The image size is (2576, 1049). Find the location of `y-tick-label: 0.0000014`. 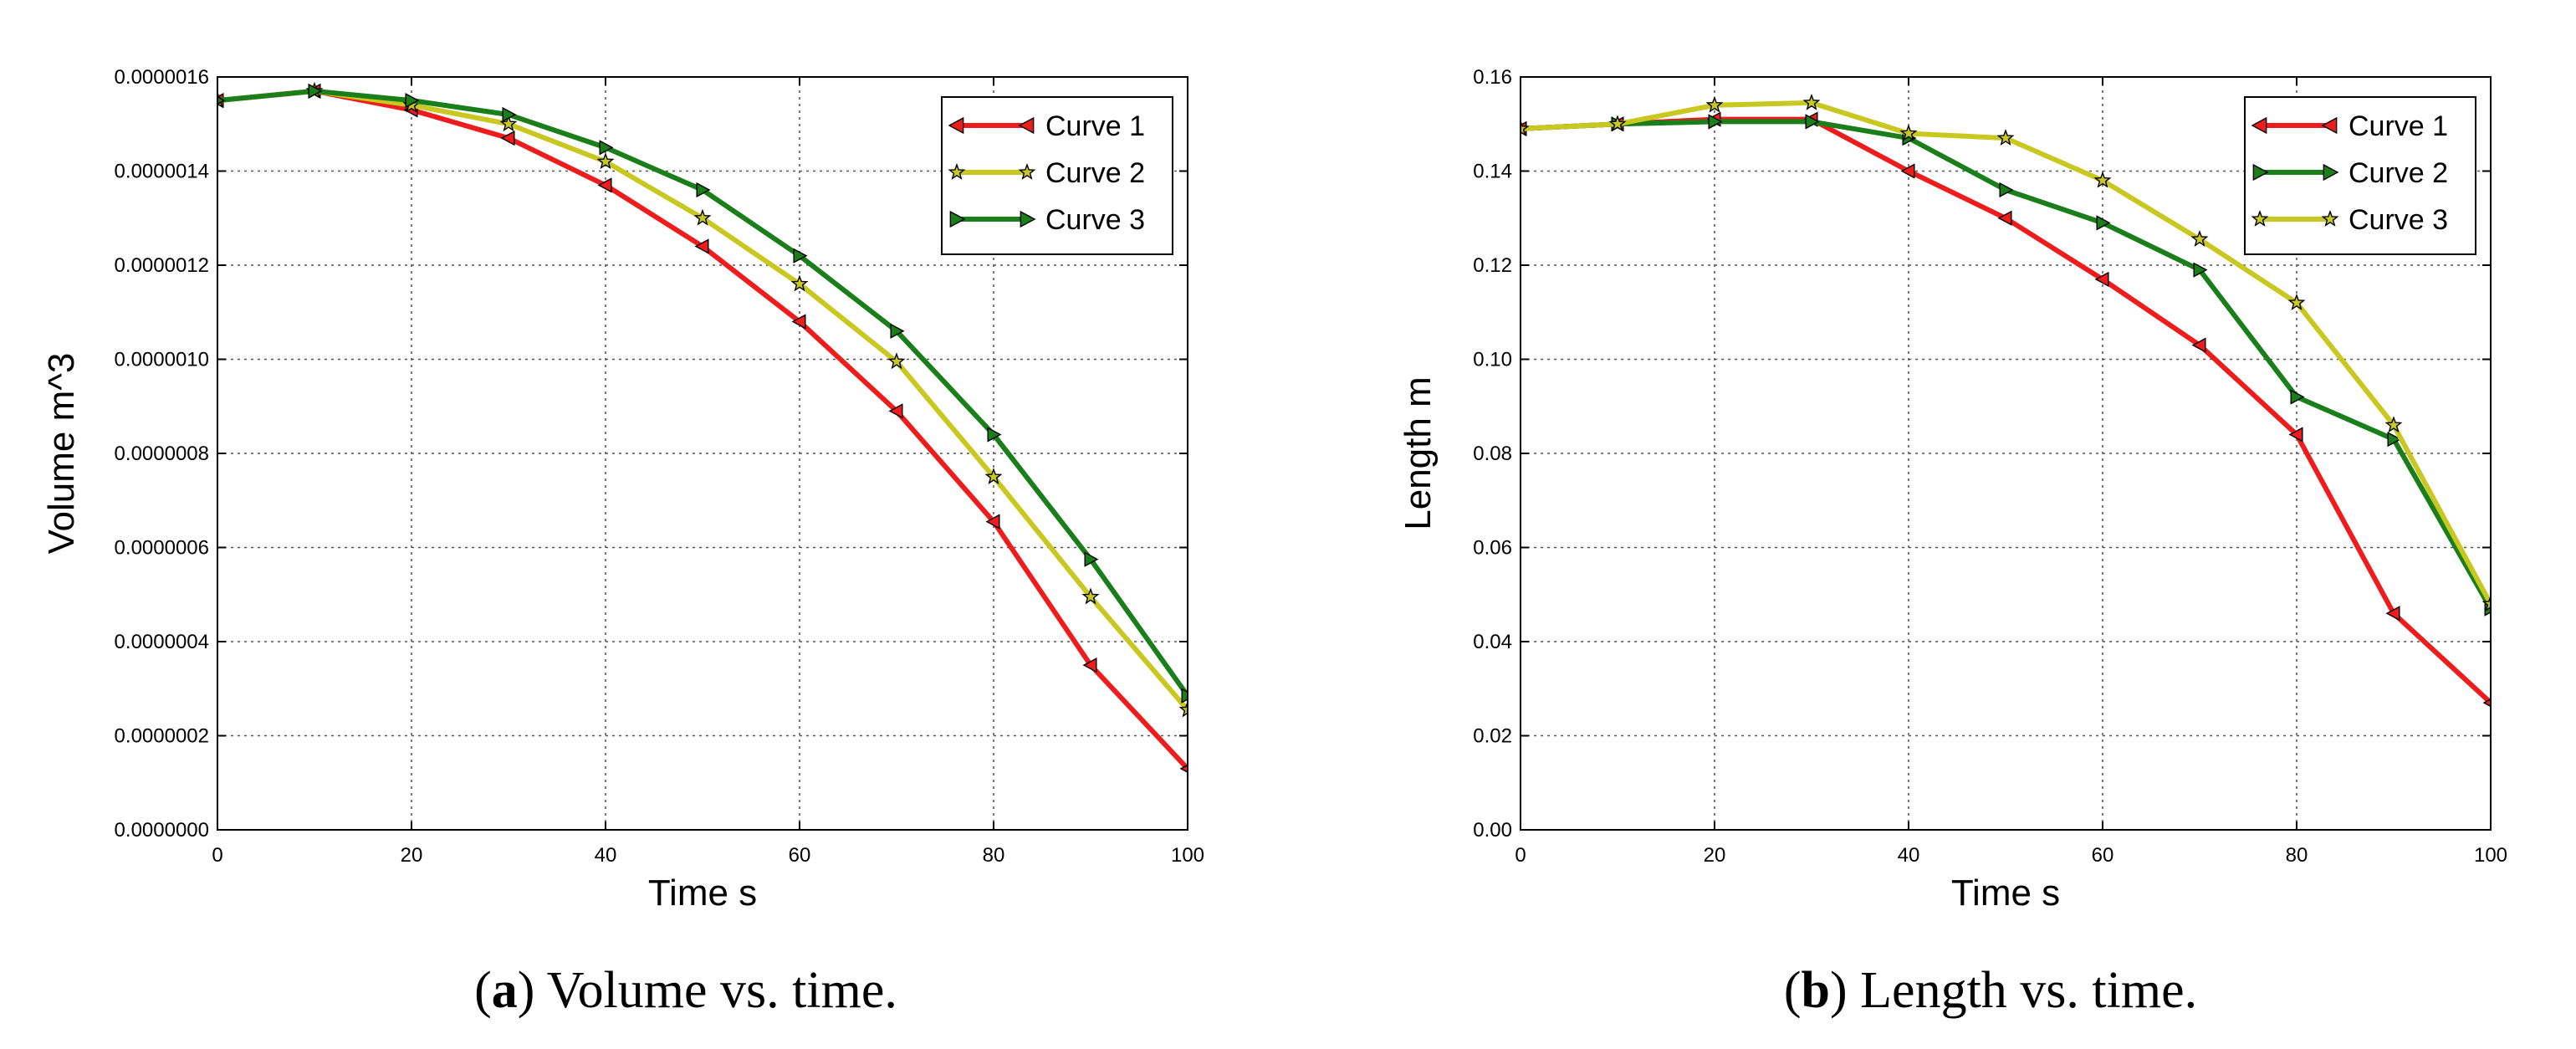

y-tick-label: 0.0000014 is located at coordinates (162, 172).